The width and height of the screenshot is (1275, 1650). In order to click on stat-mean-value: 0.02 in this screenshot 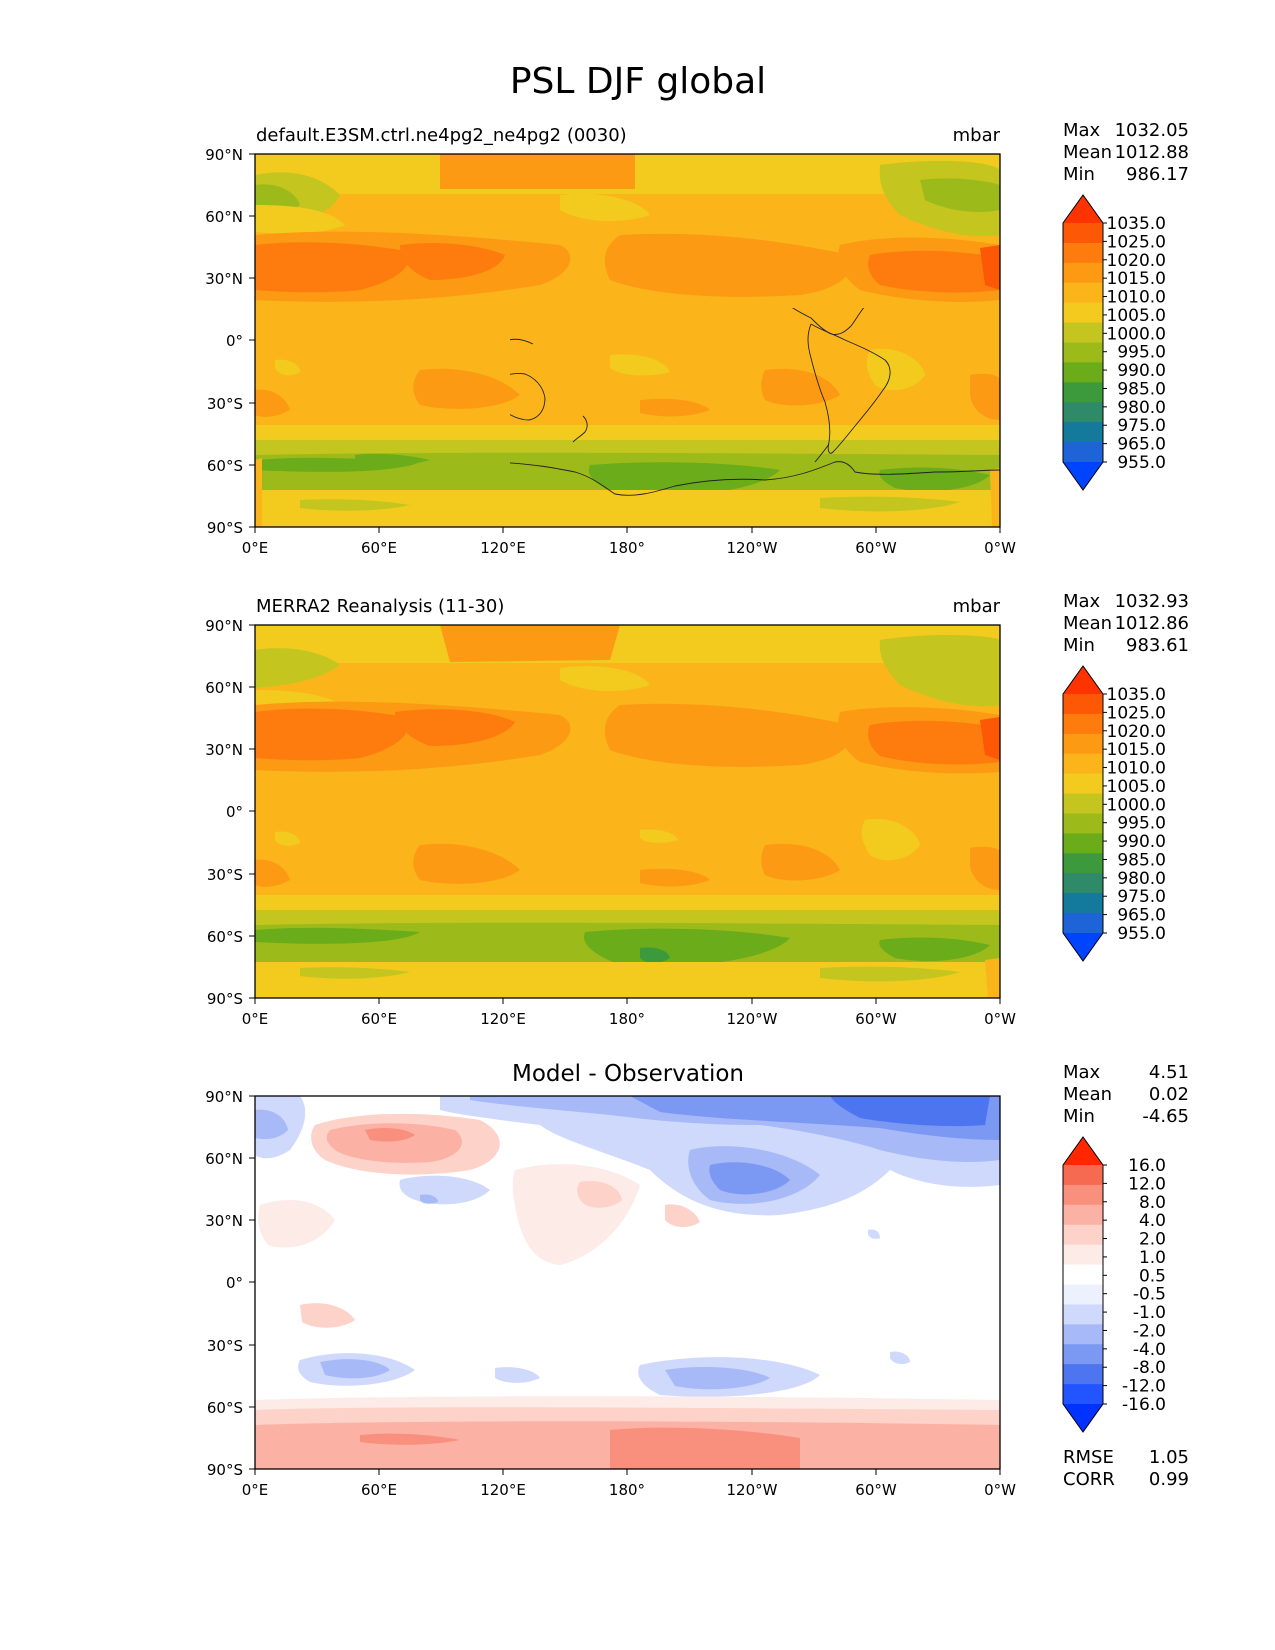, I will do `click(1169, 1094)`.